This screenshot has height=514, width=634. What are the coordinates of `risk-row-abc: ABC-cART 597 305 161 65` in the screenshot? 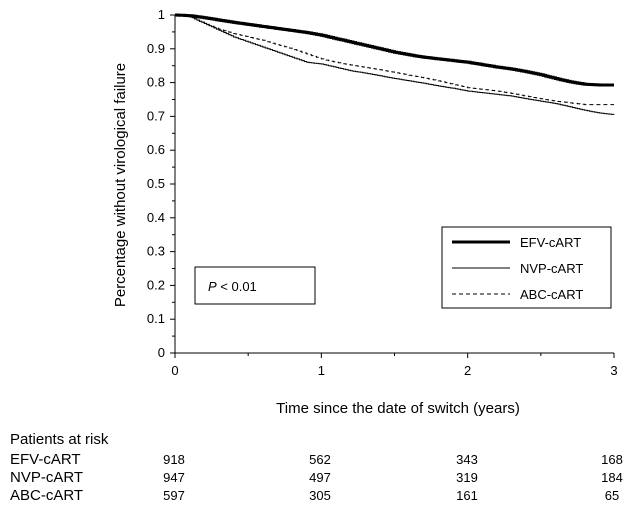 It's located at (317, 496).